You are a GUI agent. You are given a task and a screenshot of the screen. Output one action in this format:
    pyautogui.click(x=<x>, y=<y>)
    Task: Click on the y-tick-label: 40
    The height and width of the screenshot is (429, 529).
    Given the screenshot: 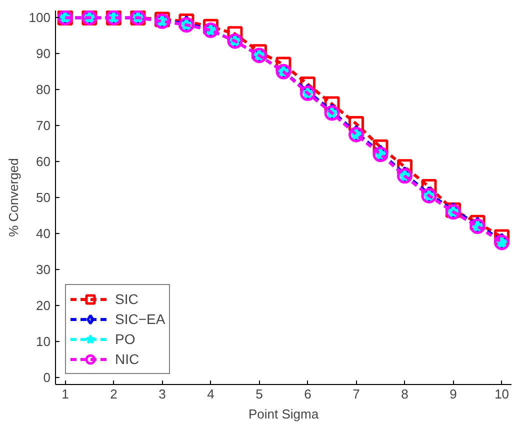 What is the action you would take?
    pyautogui.click(x=43, y=233)
    